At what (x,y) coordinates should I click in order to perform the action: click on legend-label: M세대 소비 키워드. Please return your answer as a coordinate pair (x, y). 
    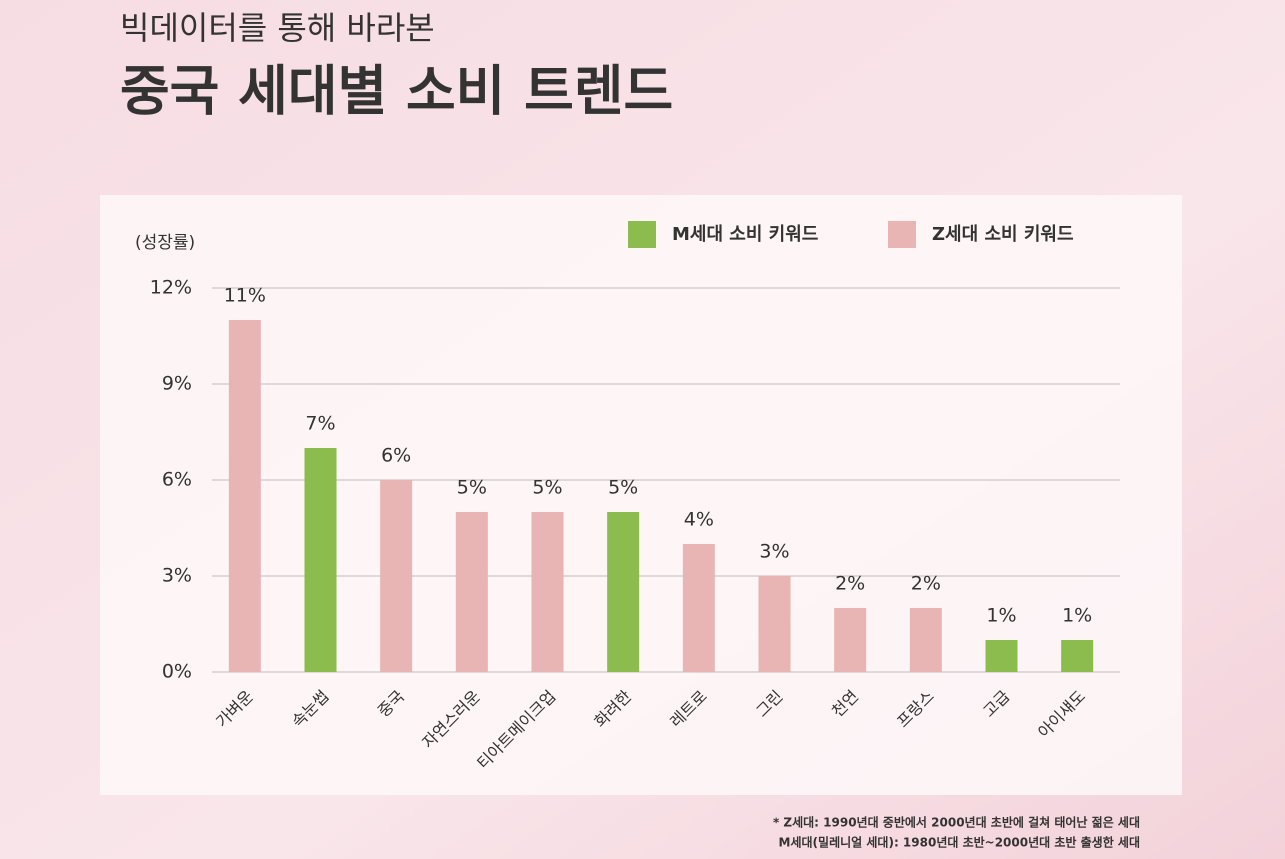
    Looking at the image, I should click on (745, 234).